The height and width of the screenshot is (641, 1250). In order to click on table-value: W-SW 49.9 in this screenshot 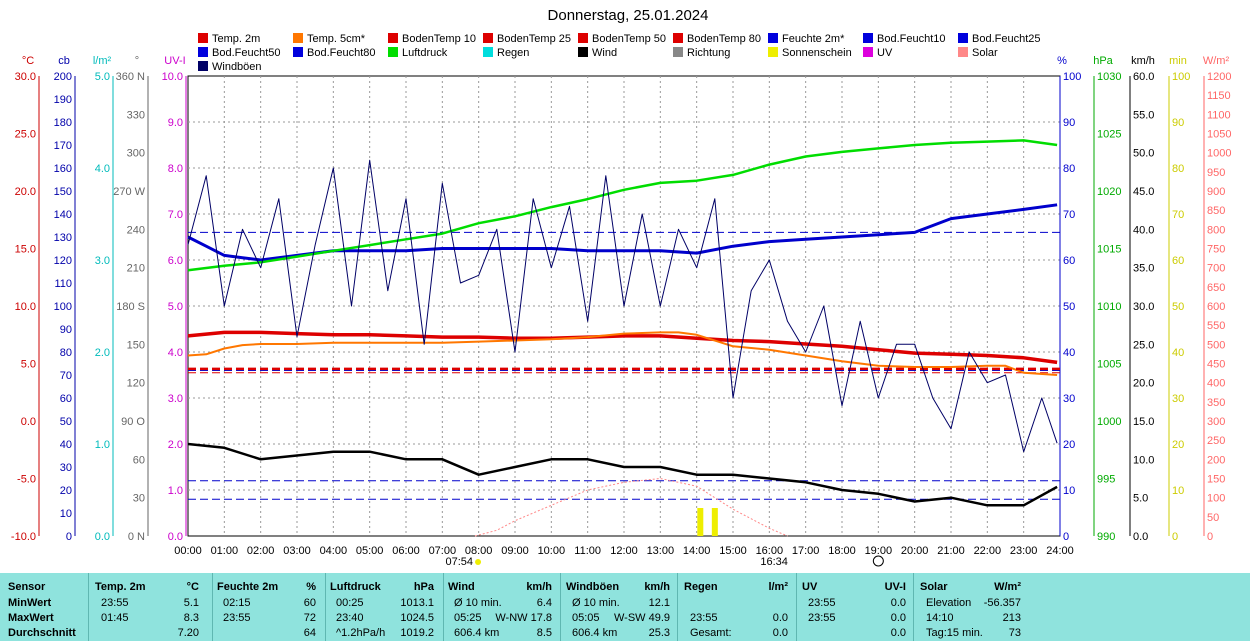, I will do `click(641, 618)`.